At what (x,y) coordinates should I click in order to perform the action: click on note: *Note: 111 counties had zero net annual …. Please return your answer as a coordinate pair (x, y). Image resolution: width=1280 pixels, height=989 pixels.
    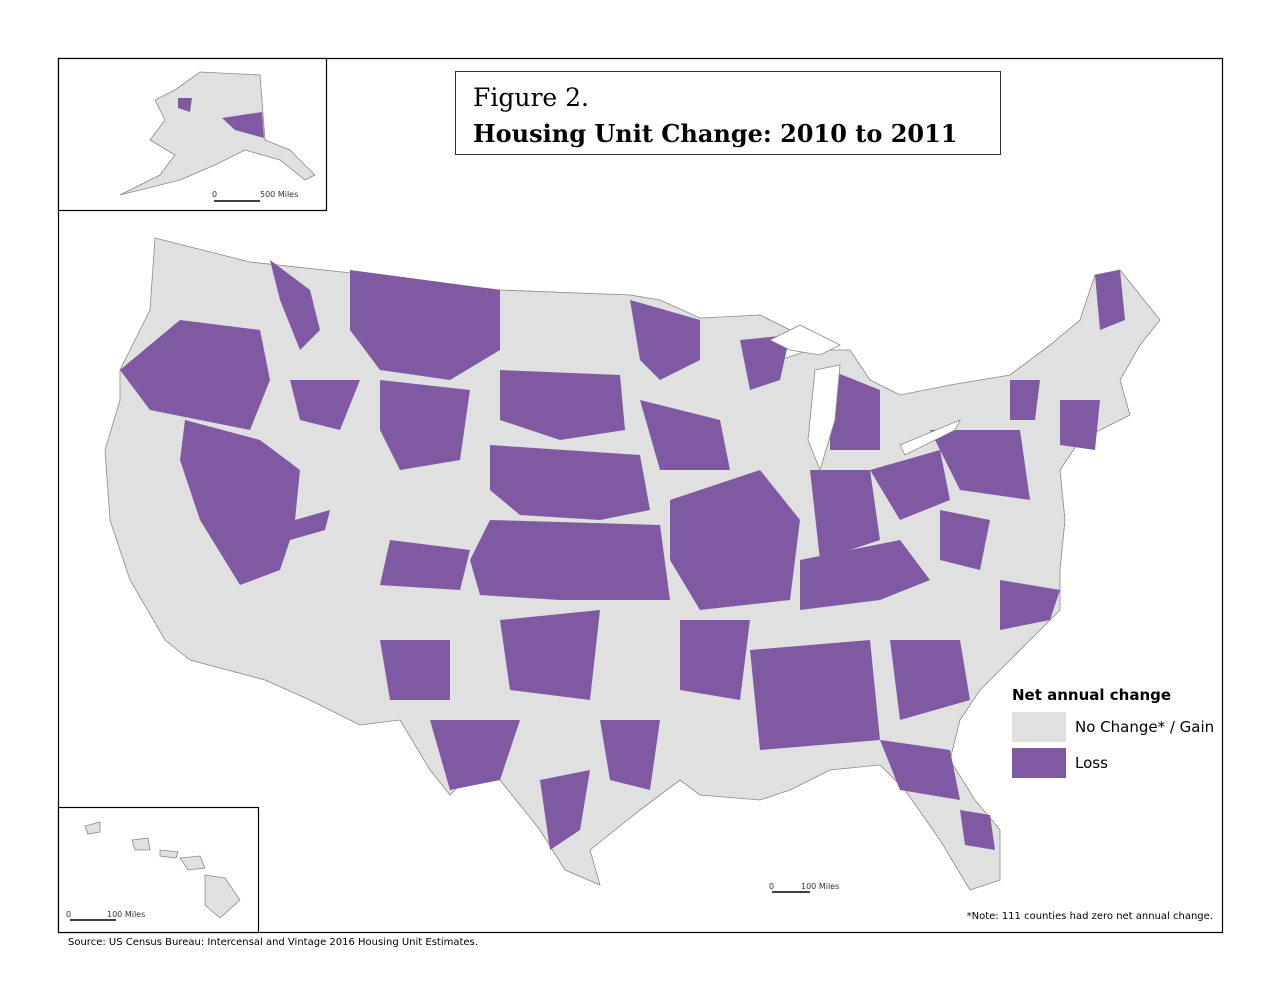
    Looking at the image, I should click on (1090, 916).